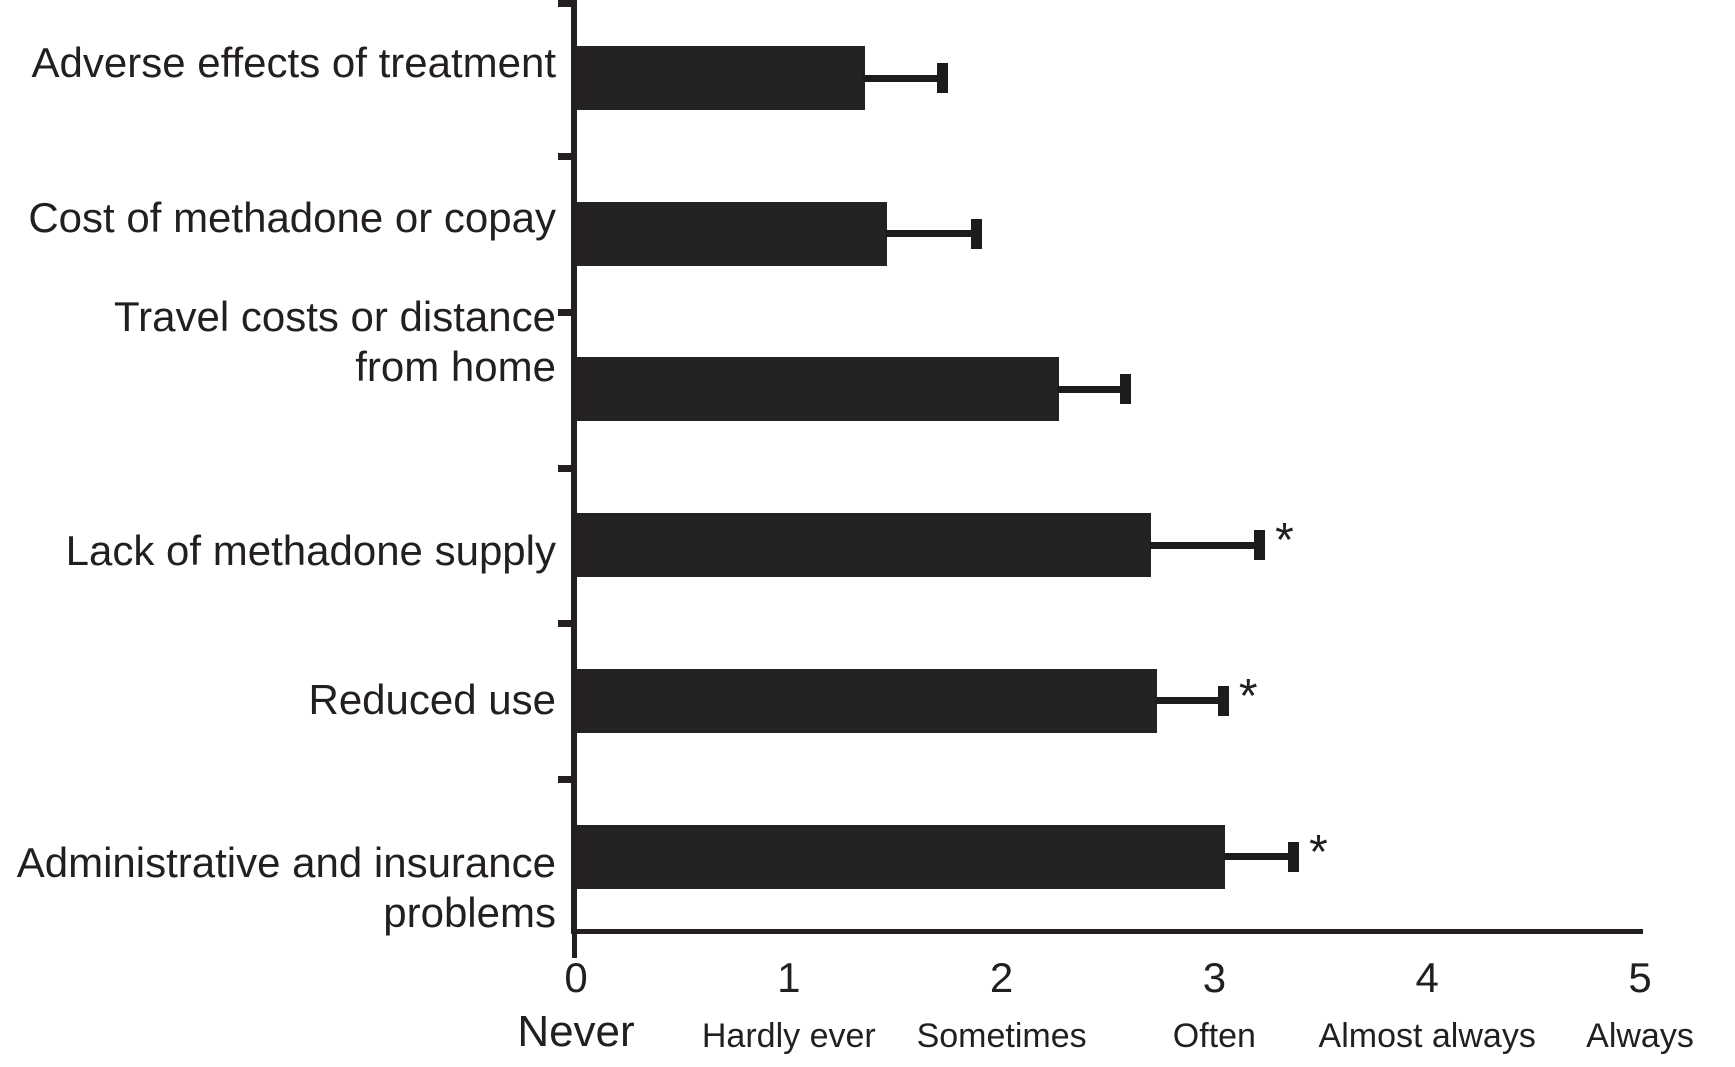 The height and width of the screenshot is (1067, 1735). I want to click on x-axis-zero-tick, so click(574, 946).